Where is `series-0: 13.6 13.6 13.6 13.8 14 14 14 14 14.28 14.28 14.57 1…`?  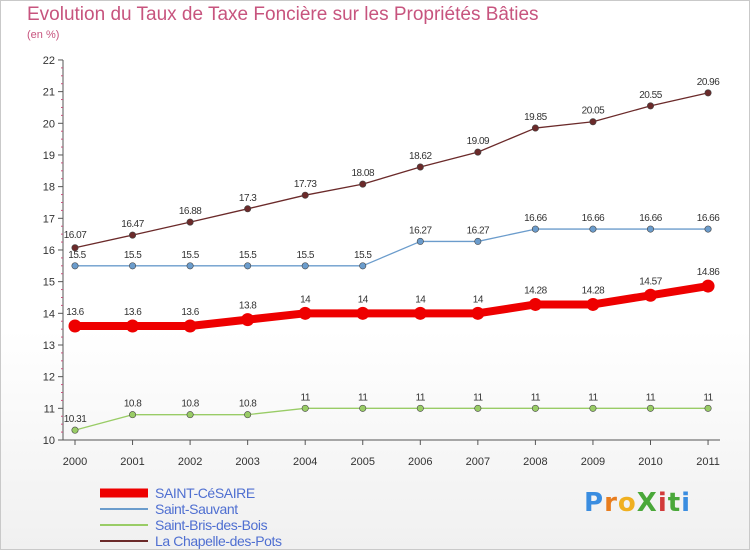 series-0: 13.6 13.6 13.6 13.8 14 14 14 14 14.28 14.28 14.57 1… is located at coordinates (393, 300).